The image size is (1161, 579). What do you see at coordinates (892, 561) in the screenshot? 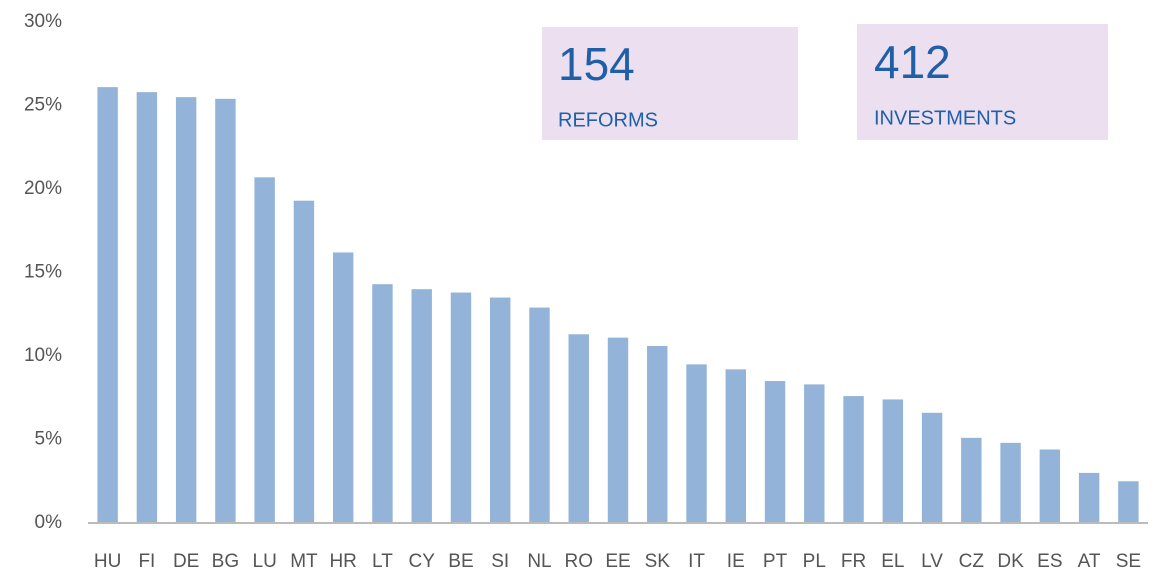
I see `x-tick-label: EL` at bounding box center [892, 561].